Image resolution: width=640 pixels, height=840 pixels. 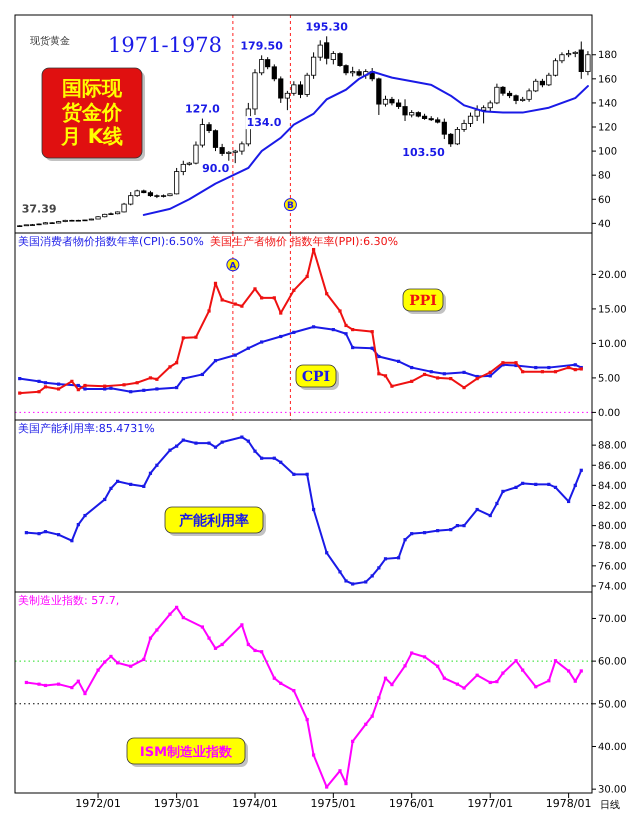 What do you see at coordinates (612, 546) in the screenshot?
I see `y-tick-label: 78.00` at bounding box center [612, 546].